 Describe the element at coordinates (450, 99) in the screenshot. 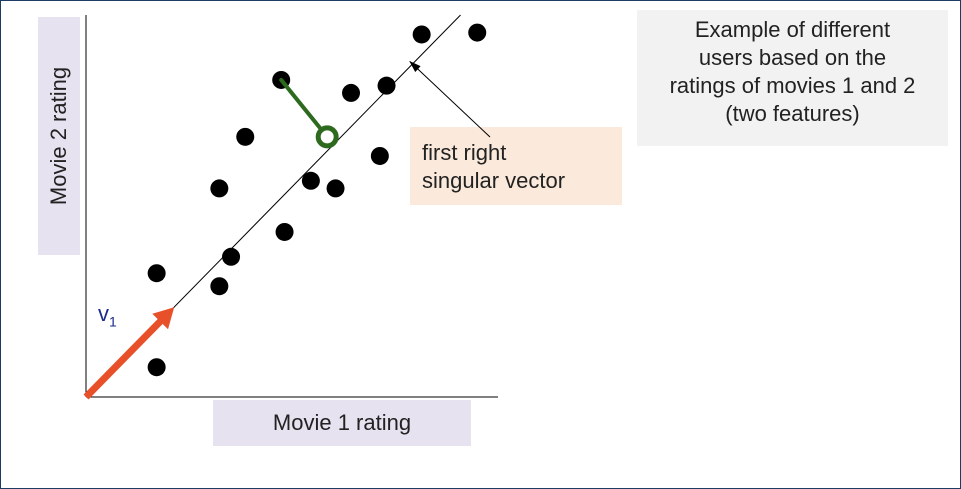

I see `annotation-arrow` at that location.